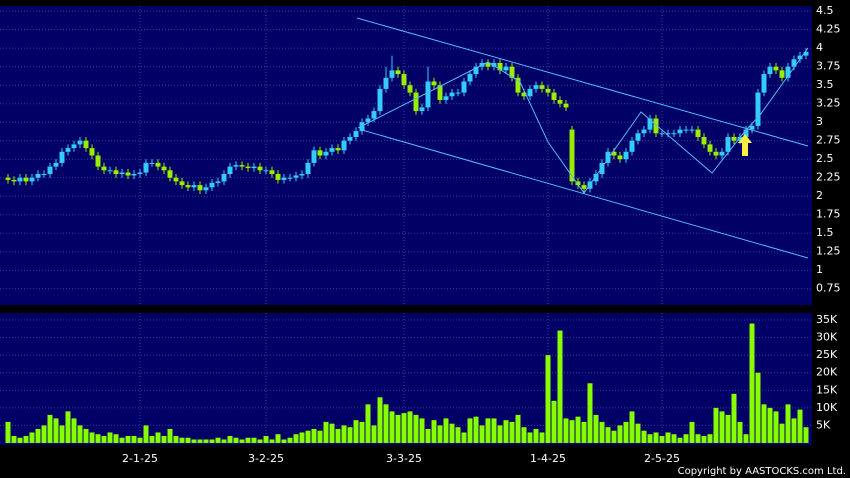 Image resolution: width=850 pixels, height=478 pixels. Describe the element at coordinates (828, 177) in the screenshot. I see `y-tick-label: 2.25` at that location.